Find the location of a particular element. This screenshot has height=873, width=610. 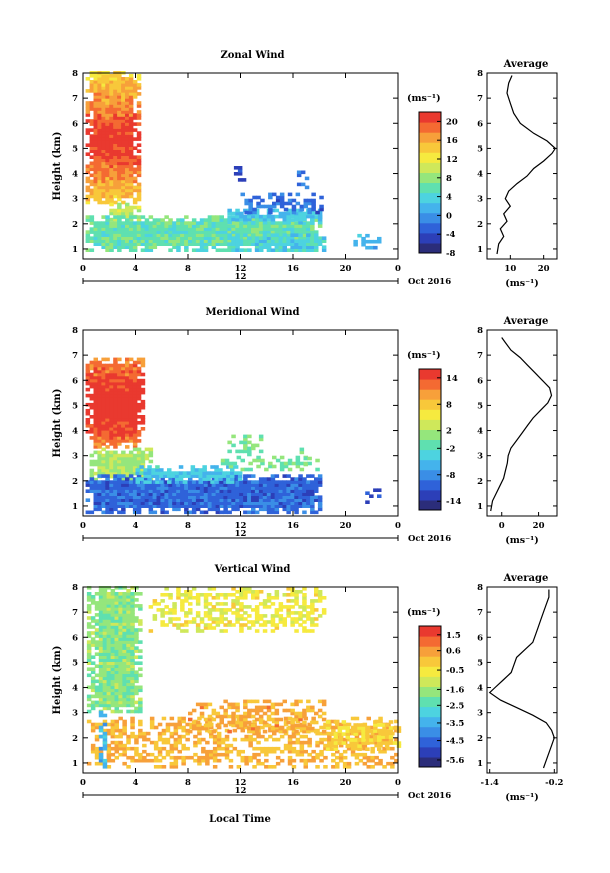

colorbar-tick-label: -8 is located at coordinates (451, 476).